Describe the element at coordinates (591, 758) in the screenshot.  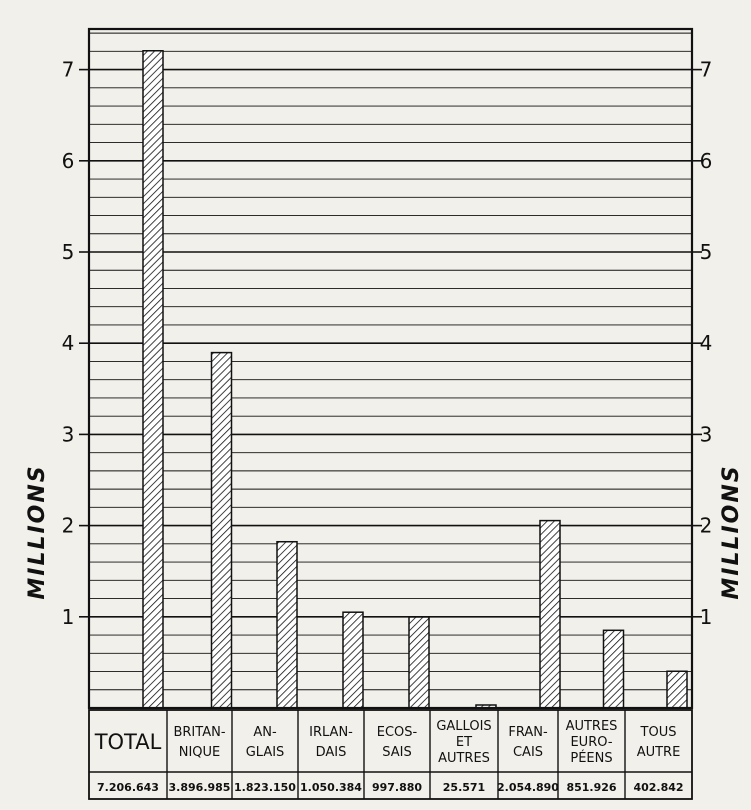
I see `category-label: PÉENS` at that location.